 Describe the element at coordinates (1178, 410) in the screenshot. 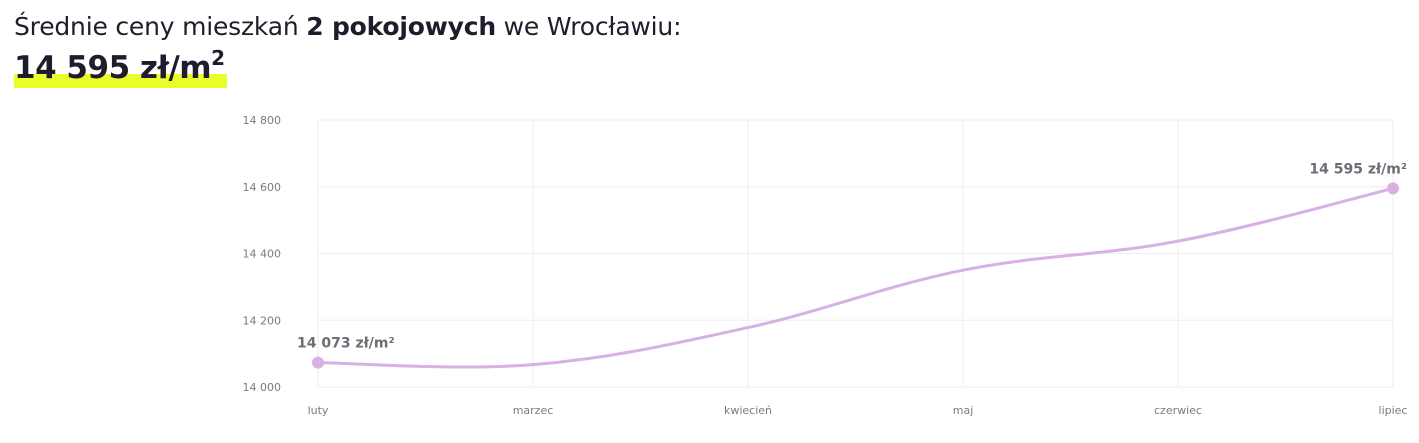

I see `x-tick-label: czerwiec` at that location.